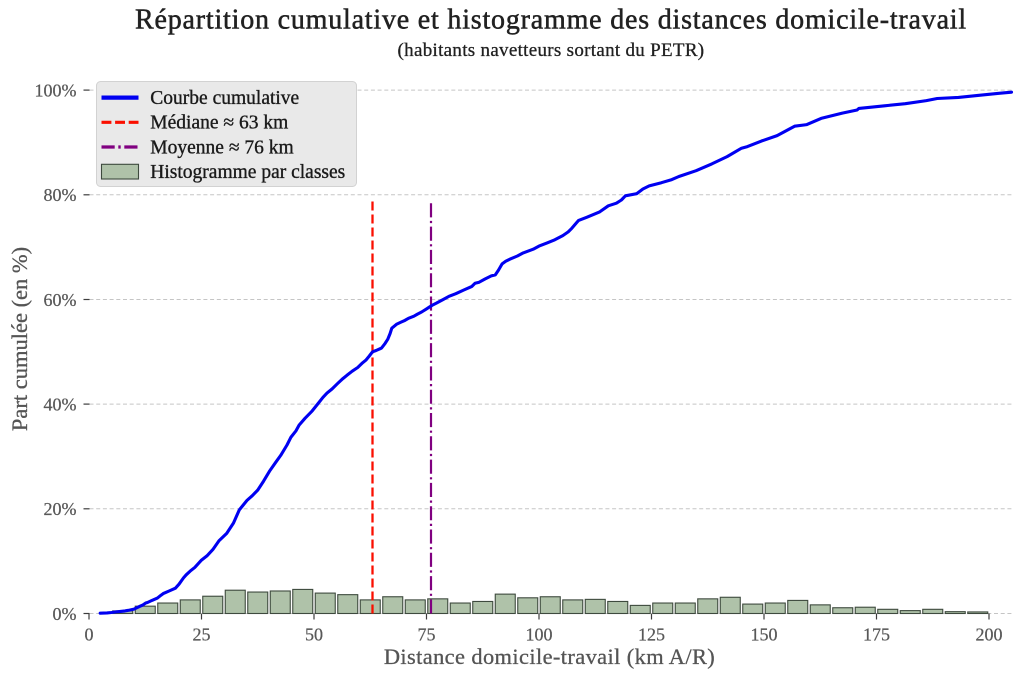 The image size is (1024, 687). I want to click on svg-text: 75, so click(427, 635).